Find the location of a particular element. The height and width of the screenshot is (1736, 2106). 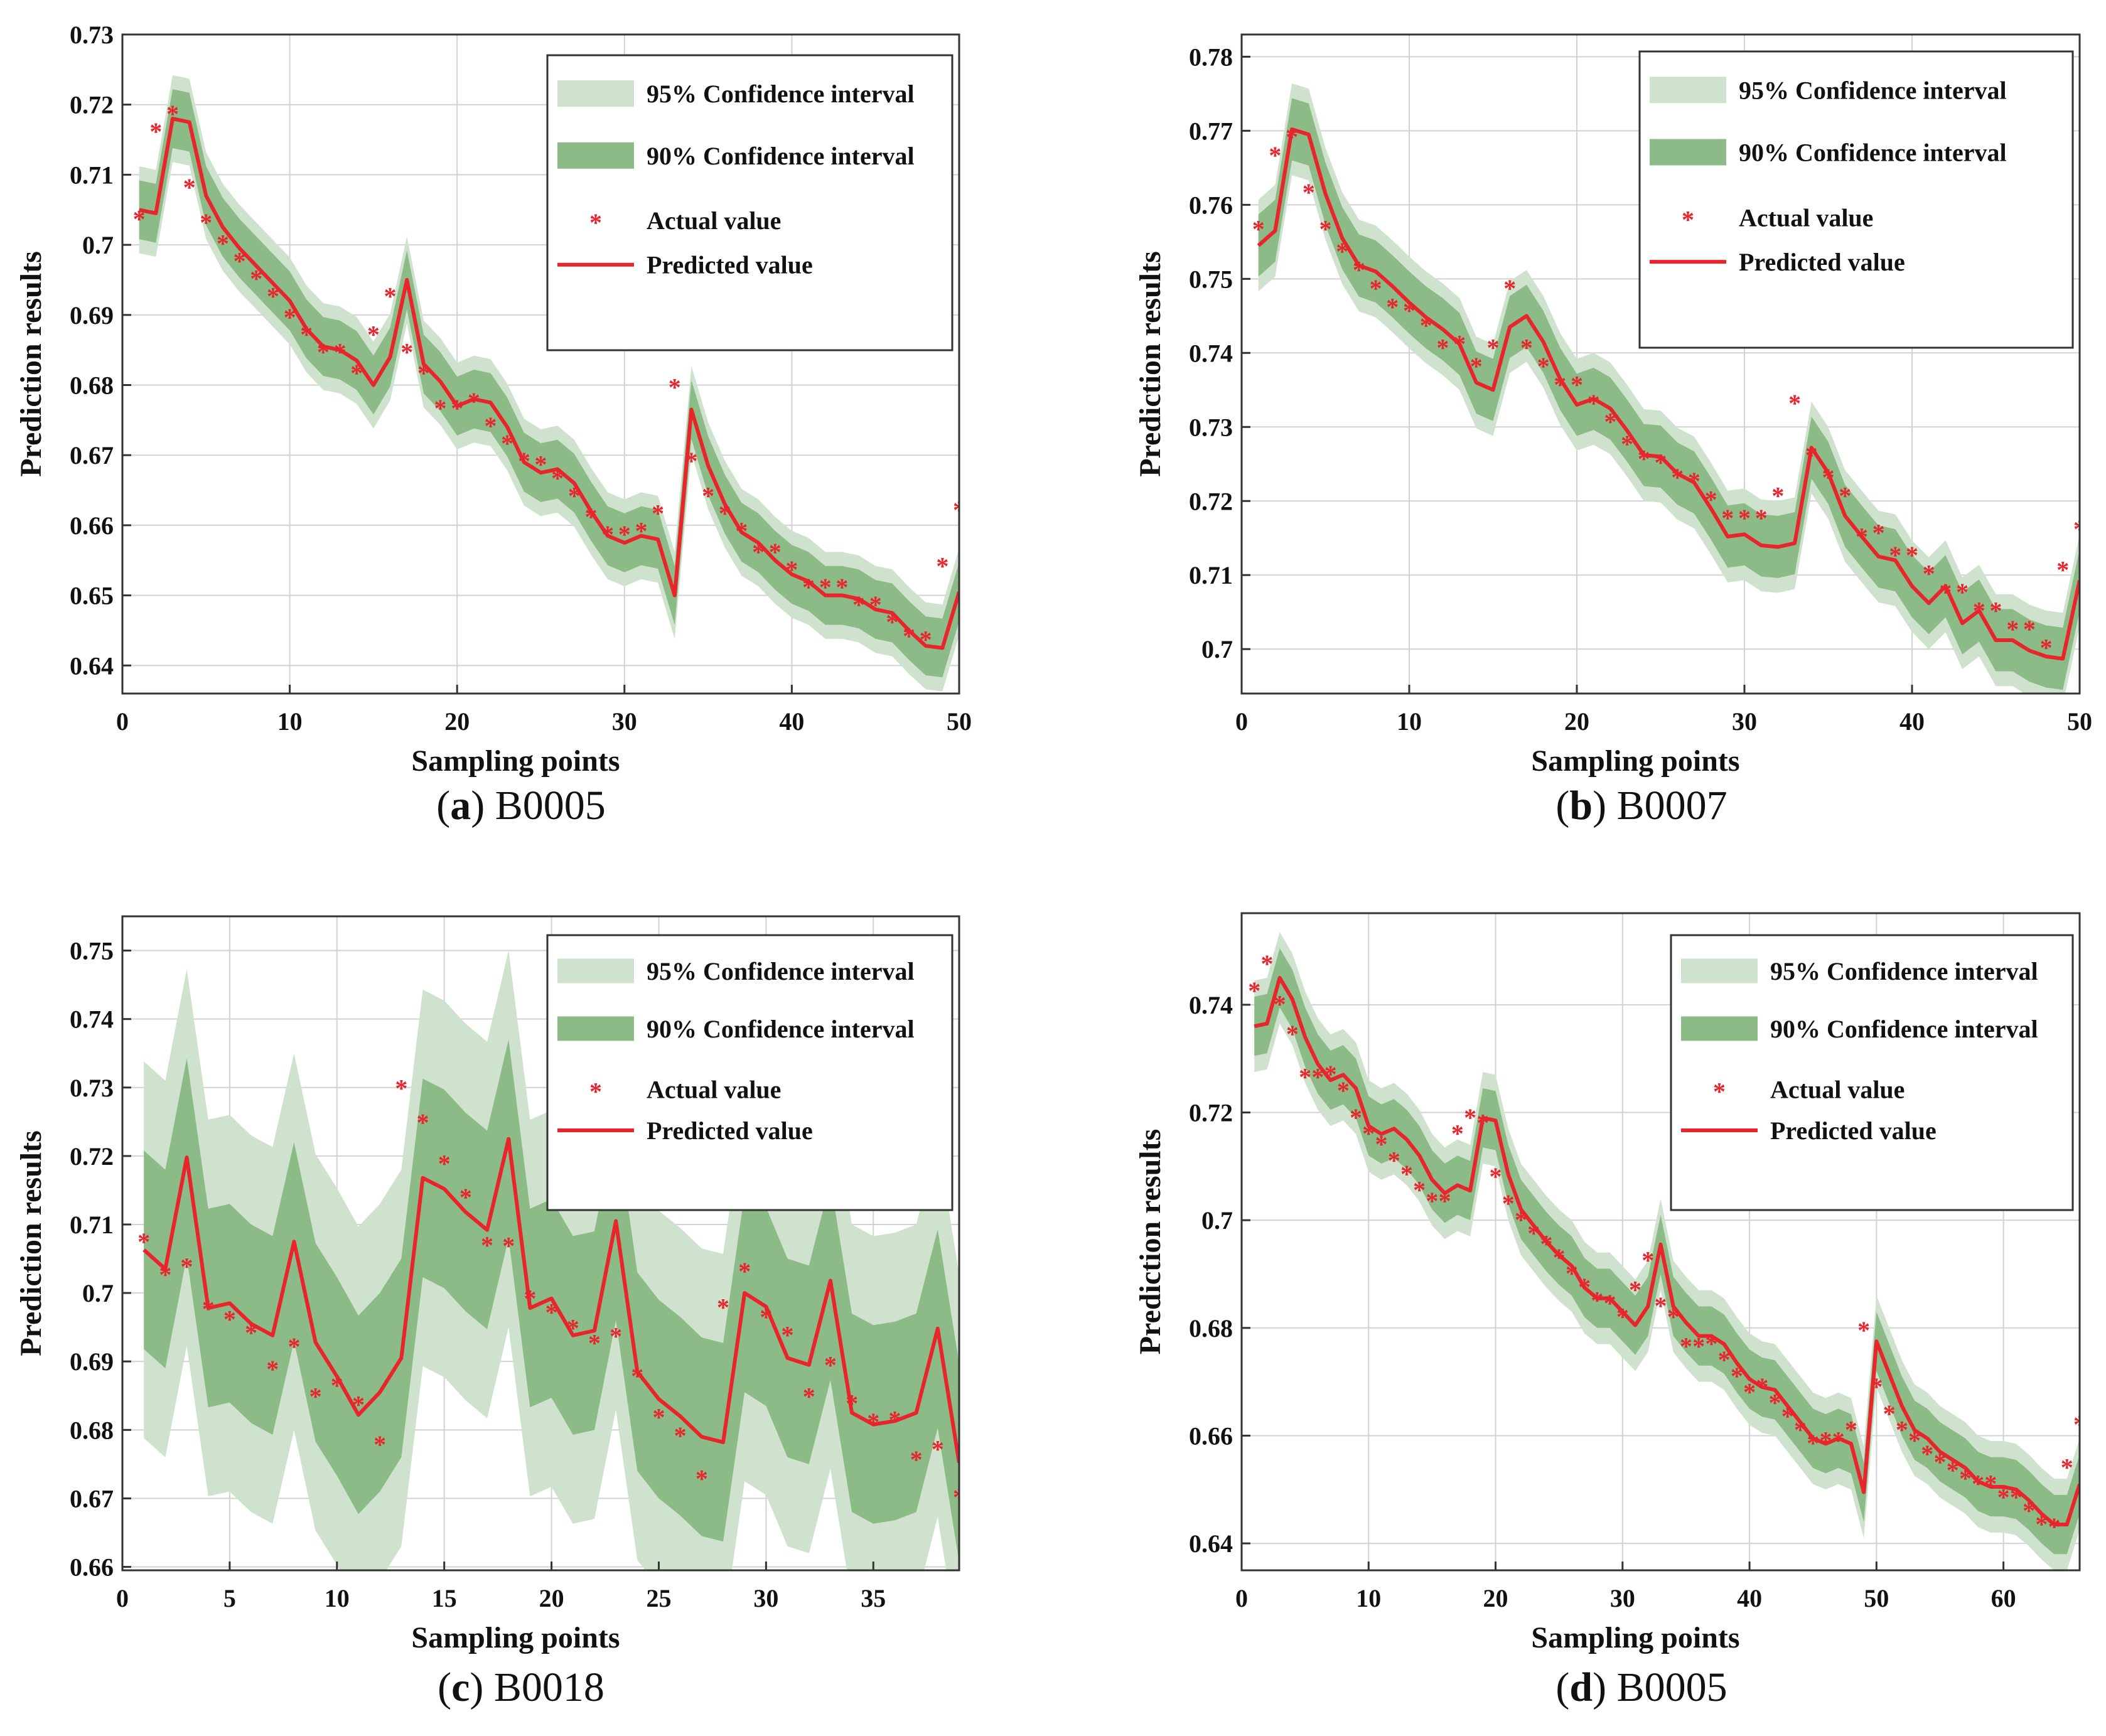

panel-caption: (c) B0018 is located at coordinates (521, 1687).